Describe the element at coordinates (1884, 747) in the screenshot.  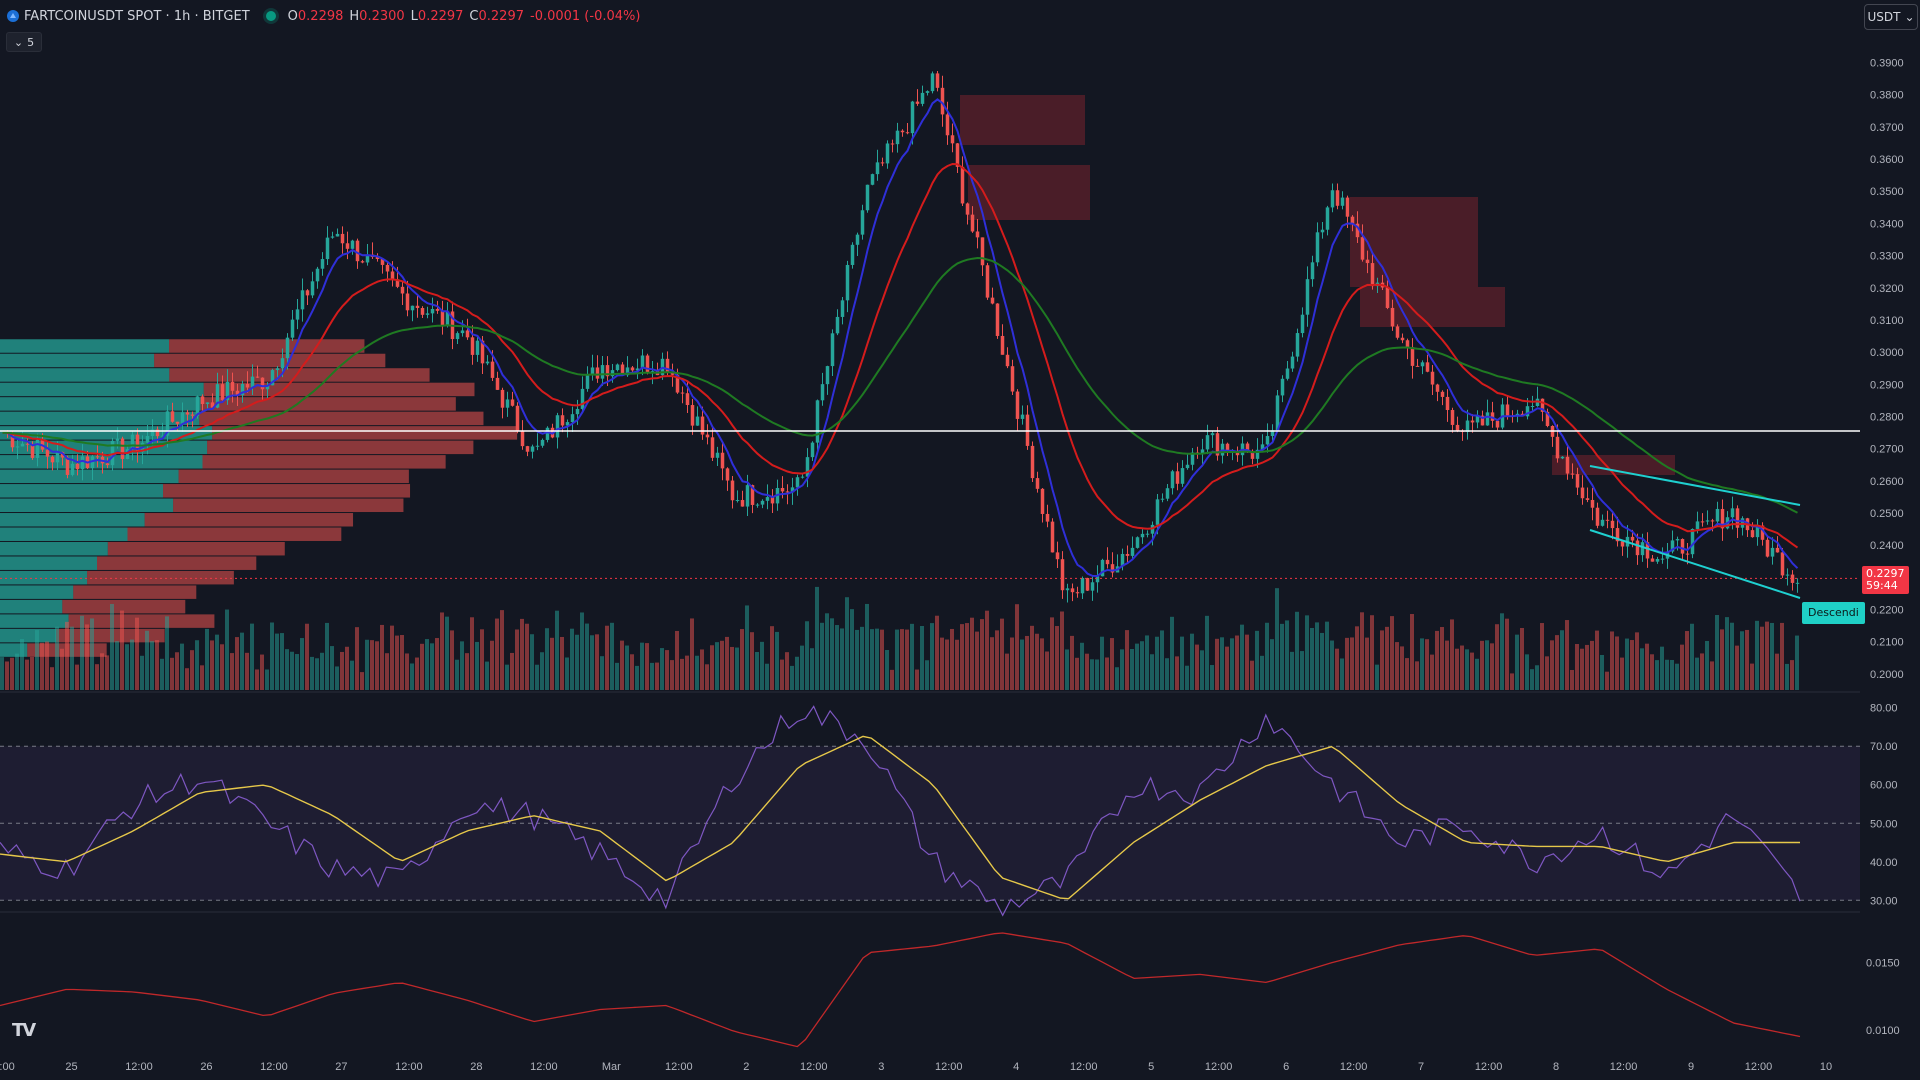
I see `rsi-axis-label: 70.00` at that location.